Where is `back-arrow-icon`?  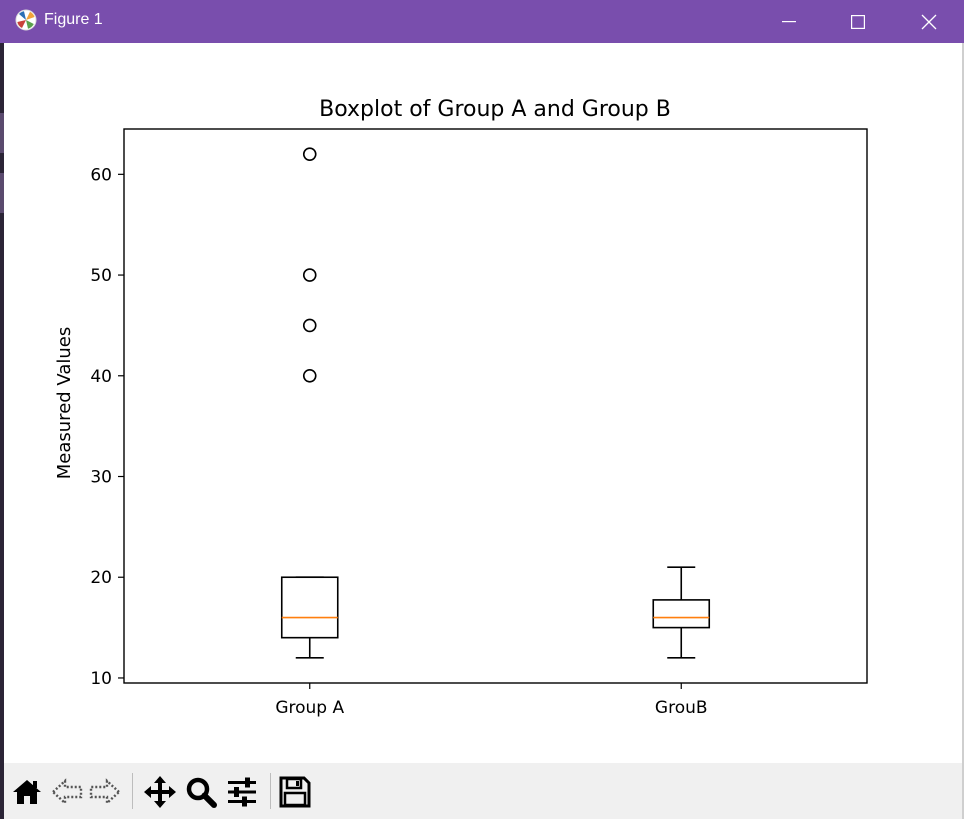
back-arrow-icon is located at coordinates (67, 794).